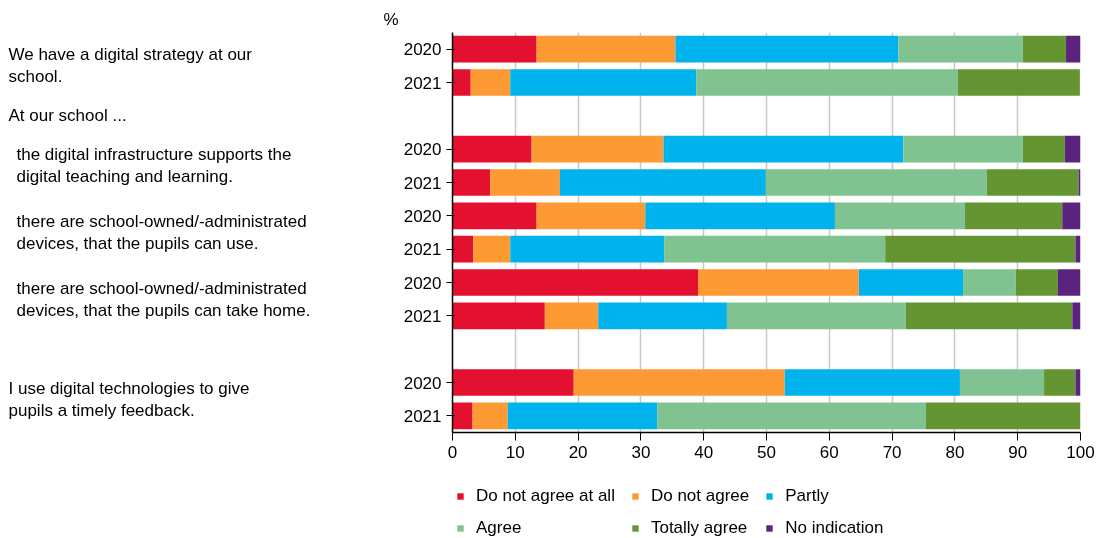 The height and width of the screenshot is (538, 1103). I want to click on legend-label: Do not agree at all, so click(545, 496).